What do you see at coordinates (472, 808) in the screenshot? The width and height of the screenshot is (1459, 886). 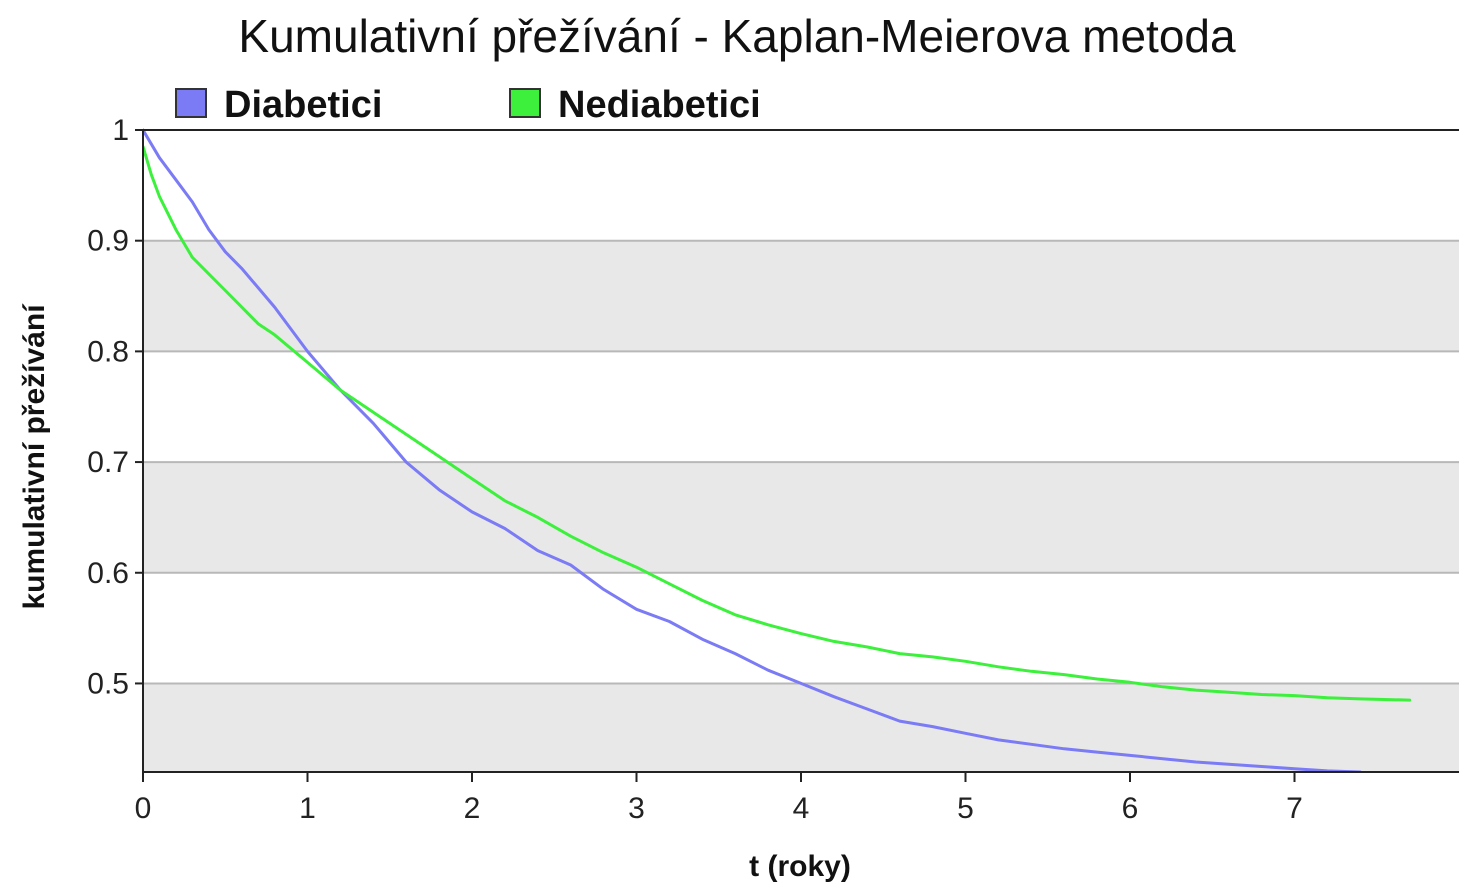 I see `x-tick-label: 2` at bounding box center [472, 808].